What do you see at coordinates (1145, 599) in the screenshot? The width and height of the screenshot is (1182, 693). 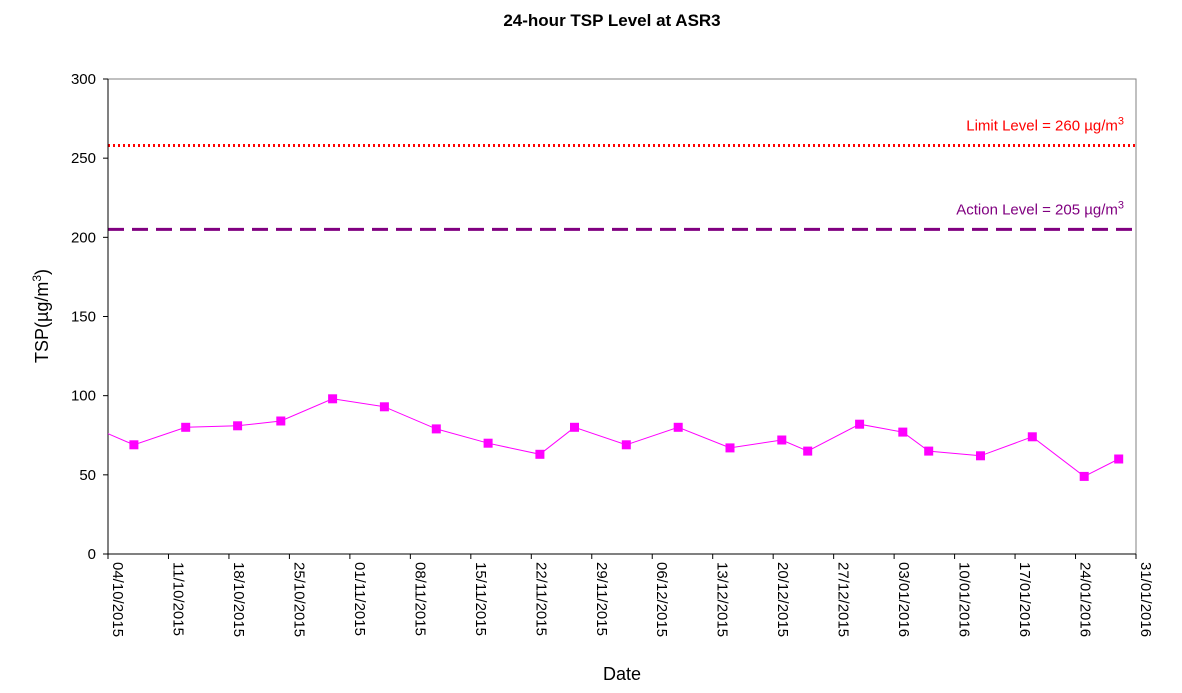 I see `x-tick-label: 31/01/2016` at bounding box center [1145, 599].